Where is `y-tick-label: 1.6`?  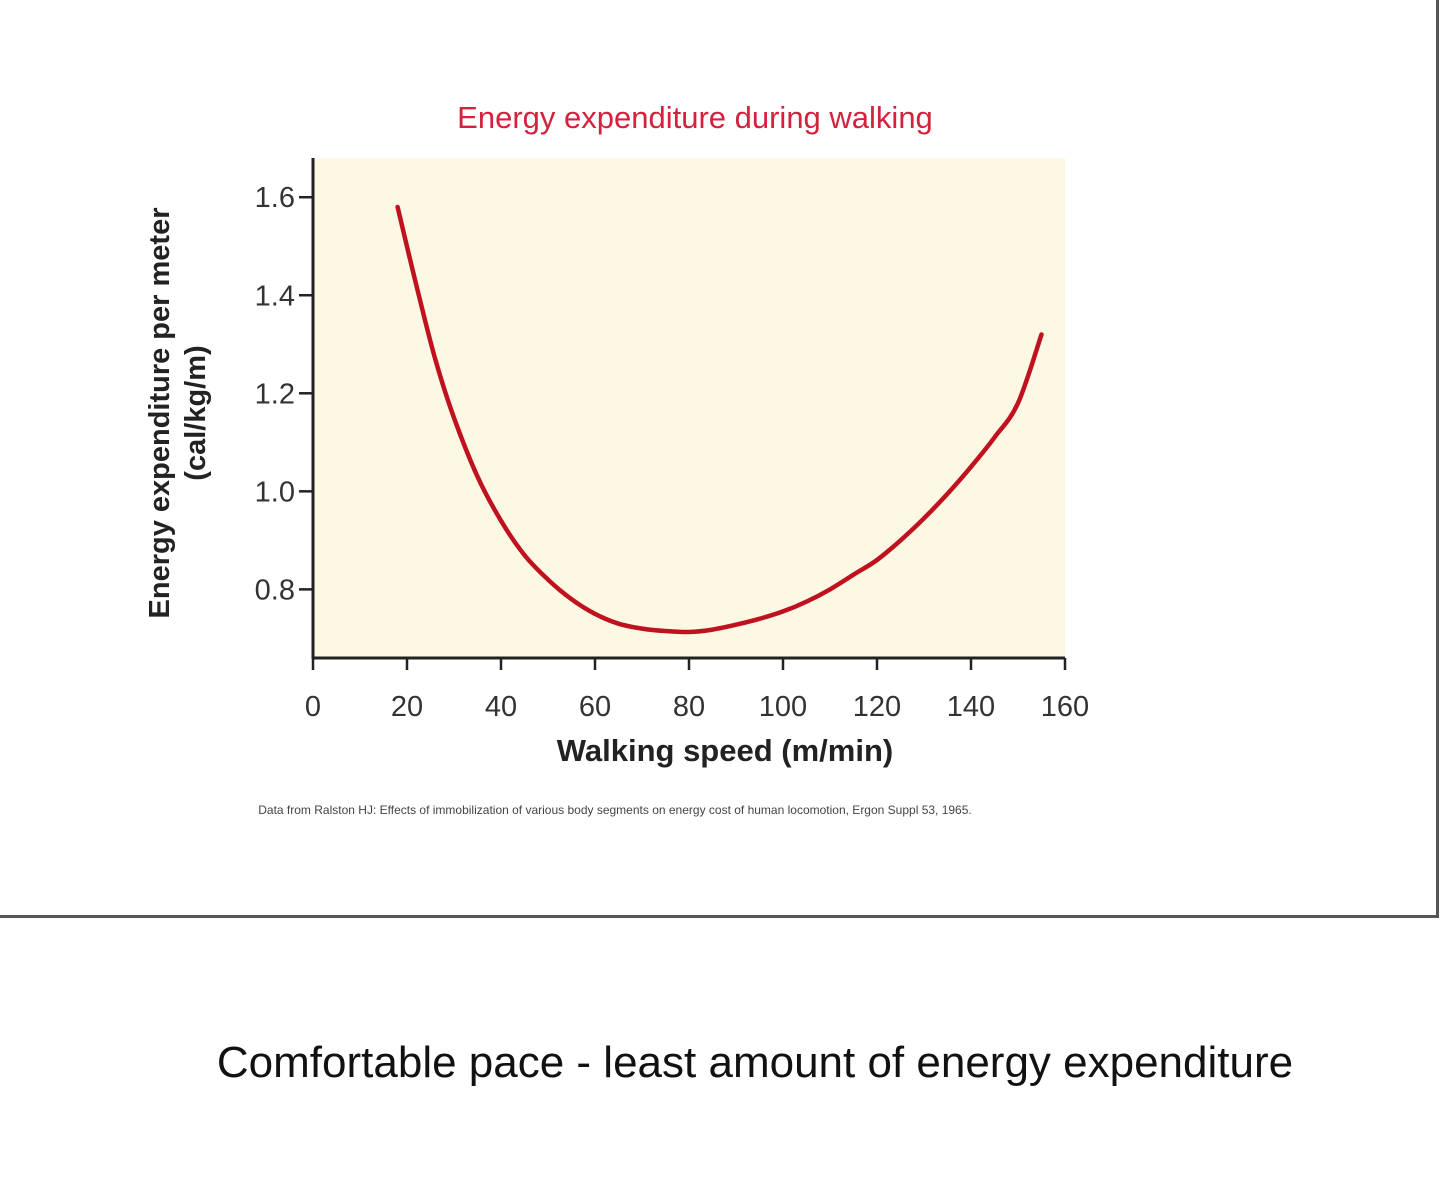
y-tick-label: 1.6 is located at coordinates (275, 198).